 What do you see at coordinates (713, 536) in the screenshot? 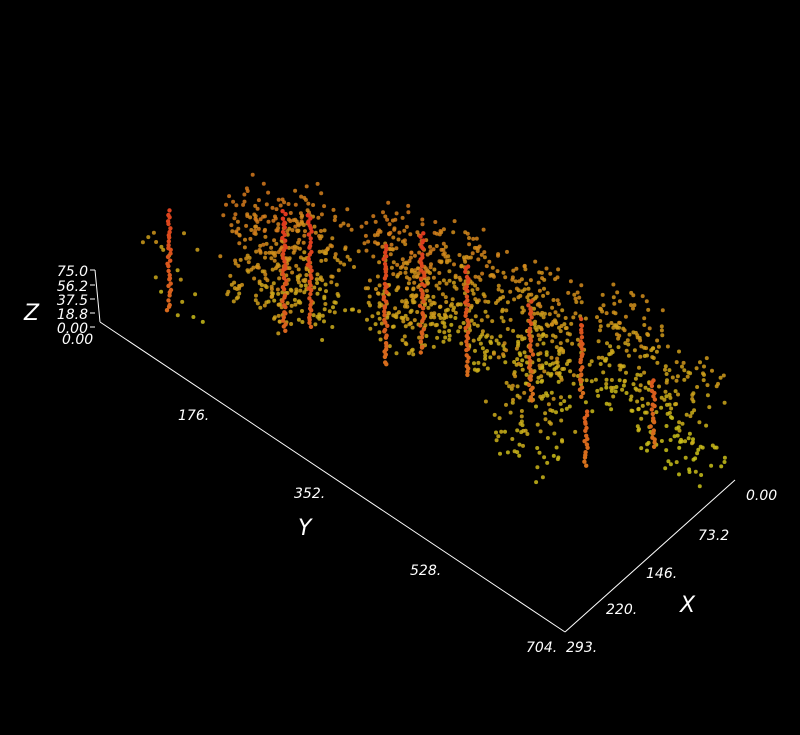
I see `x-tick-label: 73.2` at bounding box center [713, 536].